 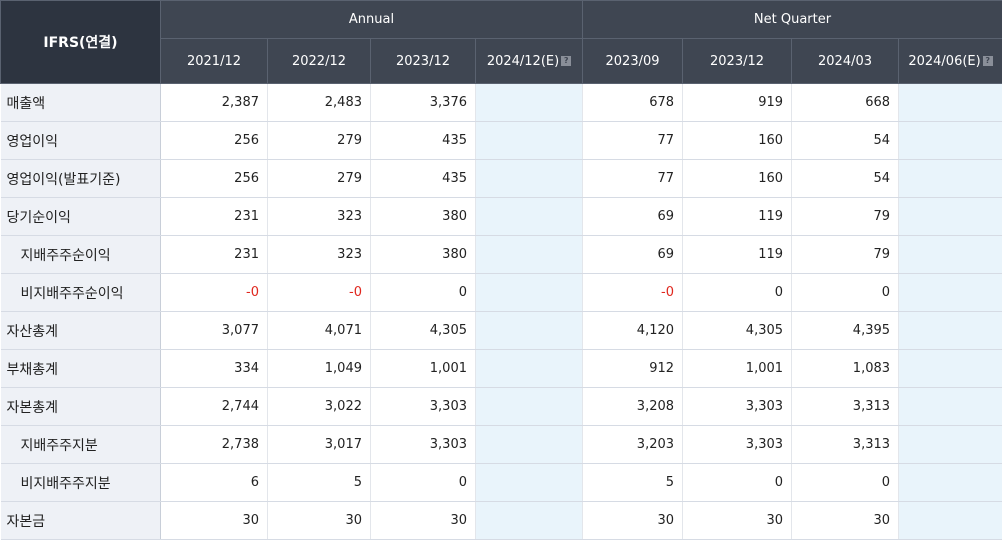 I want to click on table-row: 자본금 30 30 30 30 30 30, so click(x=501, y=520).